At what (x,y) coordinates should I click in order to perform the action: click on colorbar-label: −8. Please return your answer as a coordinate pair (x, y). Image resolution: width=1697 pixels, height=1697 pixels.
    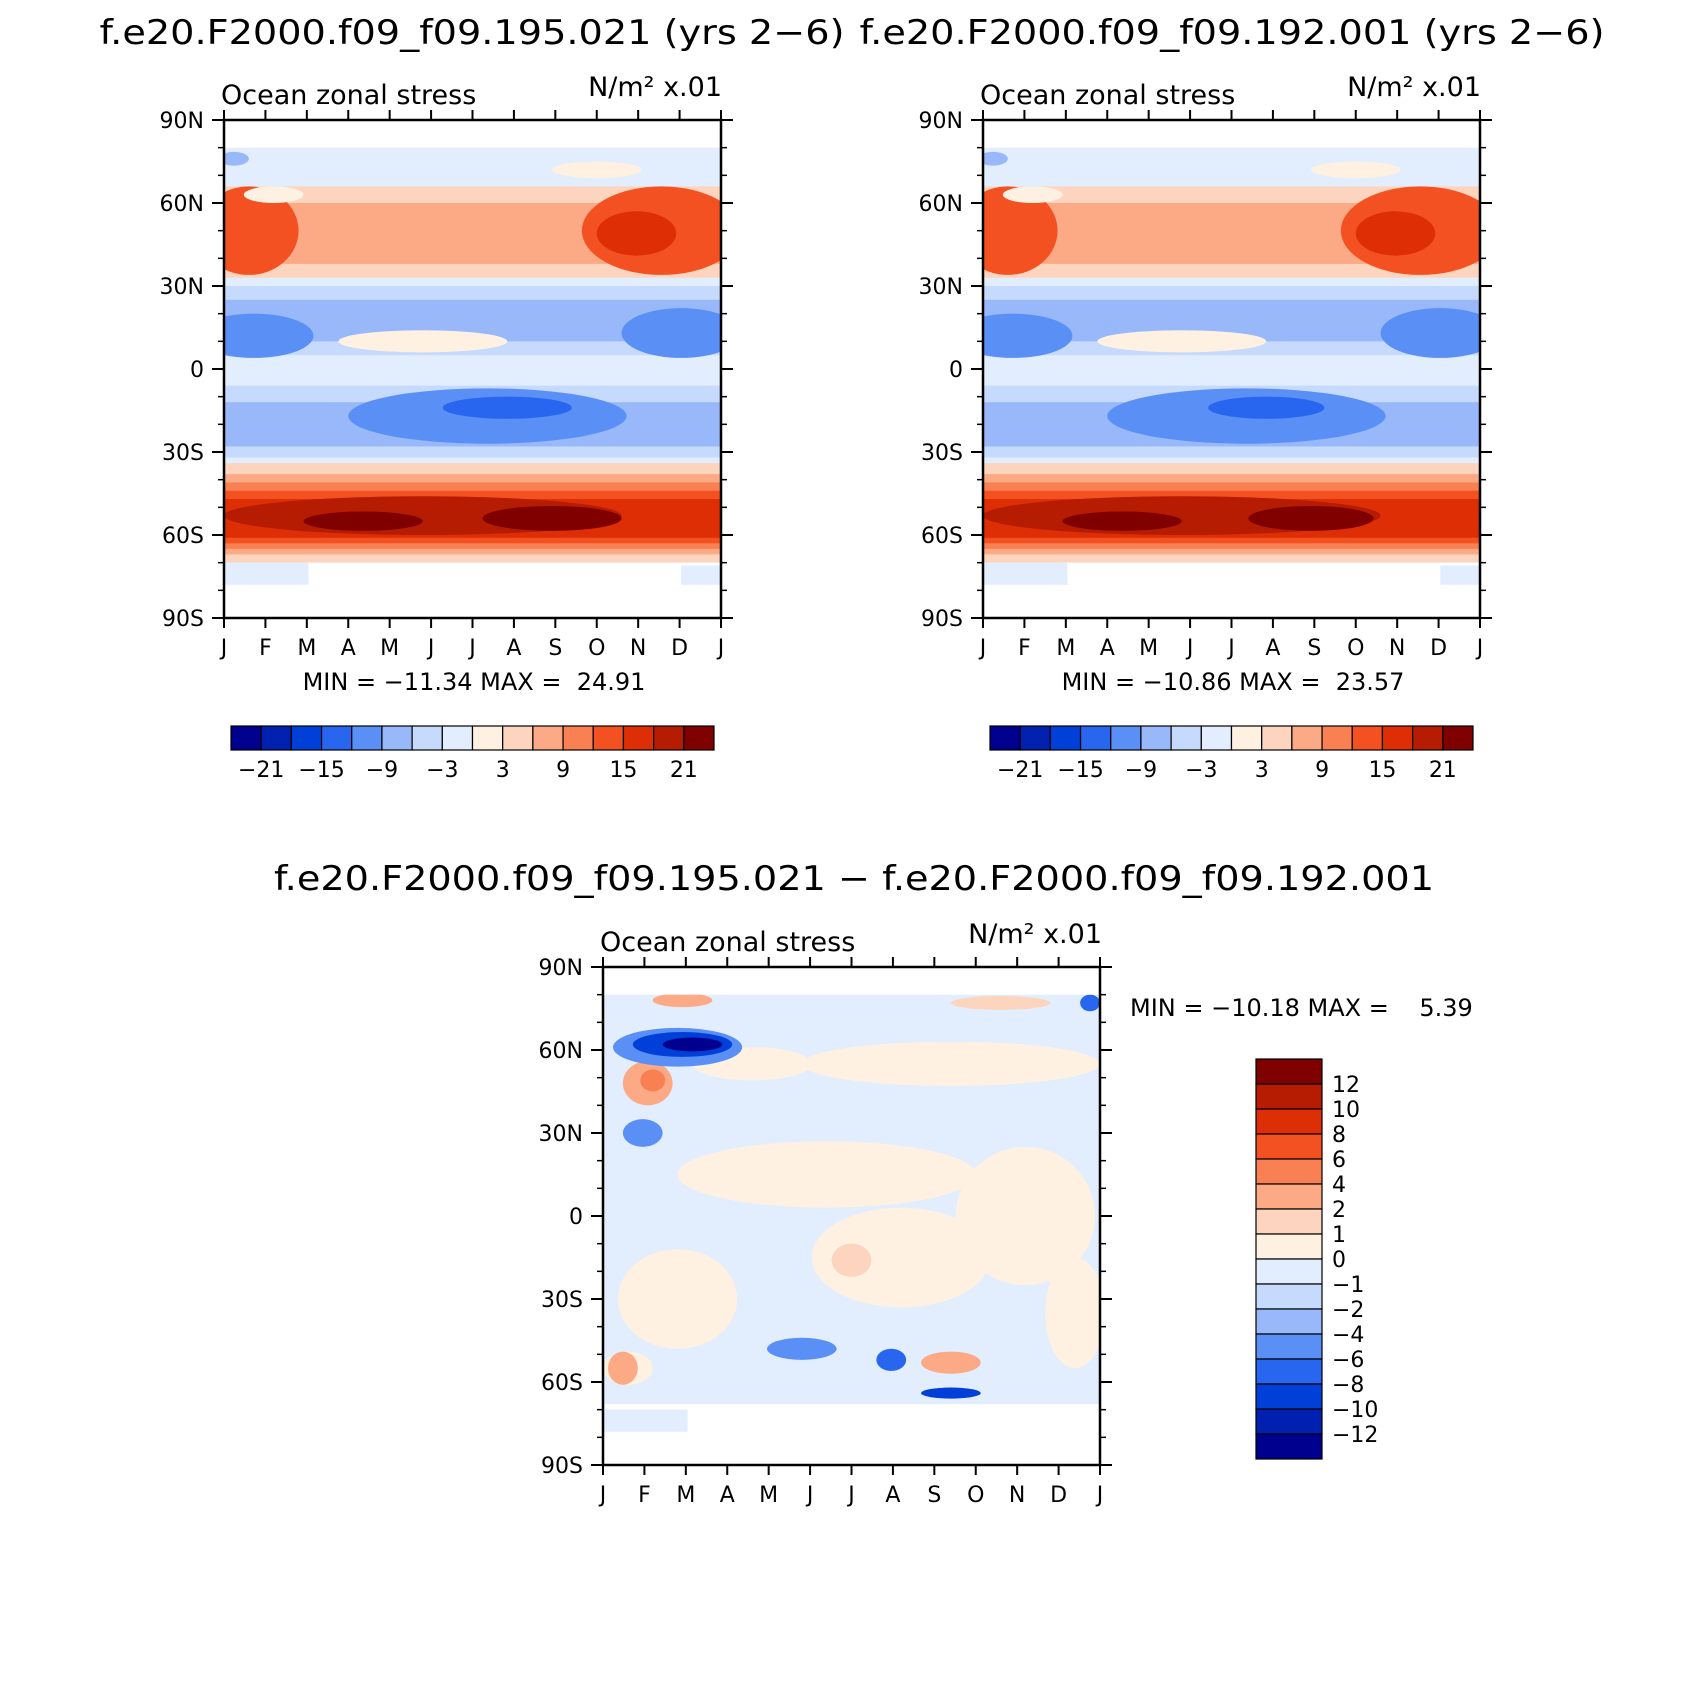
    Looking at the image, I should click on (1348, 1385).